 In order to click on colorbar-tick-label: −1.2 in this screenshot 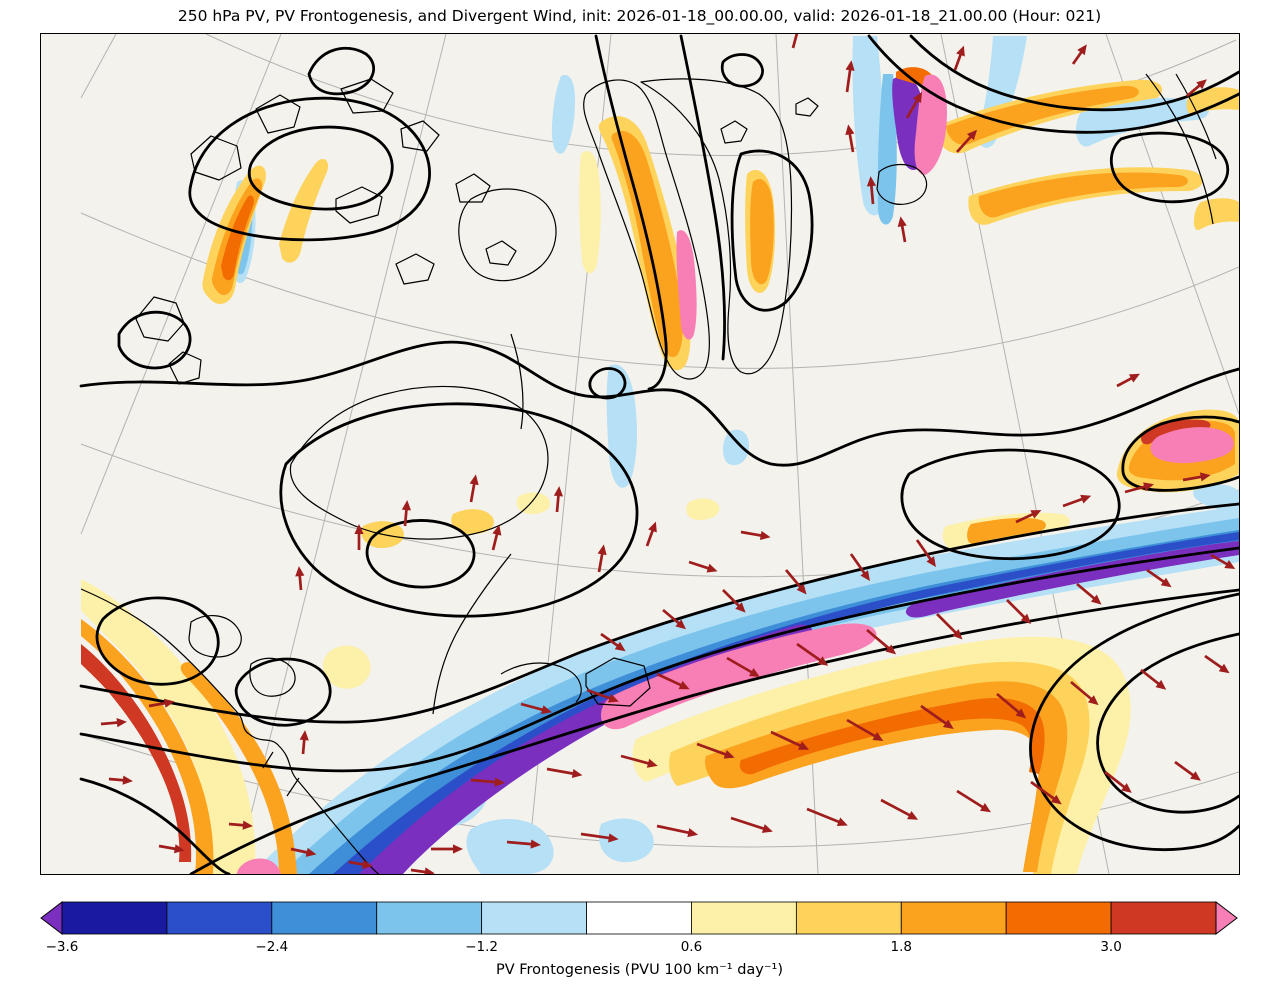, I will do `click(482, 947)`.